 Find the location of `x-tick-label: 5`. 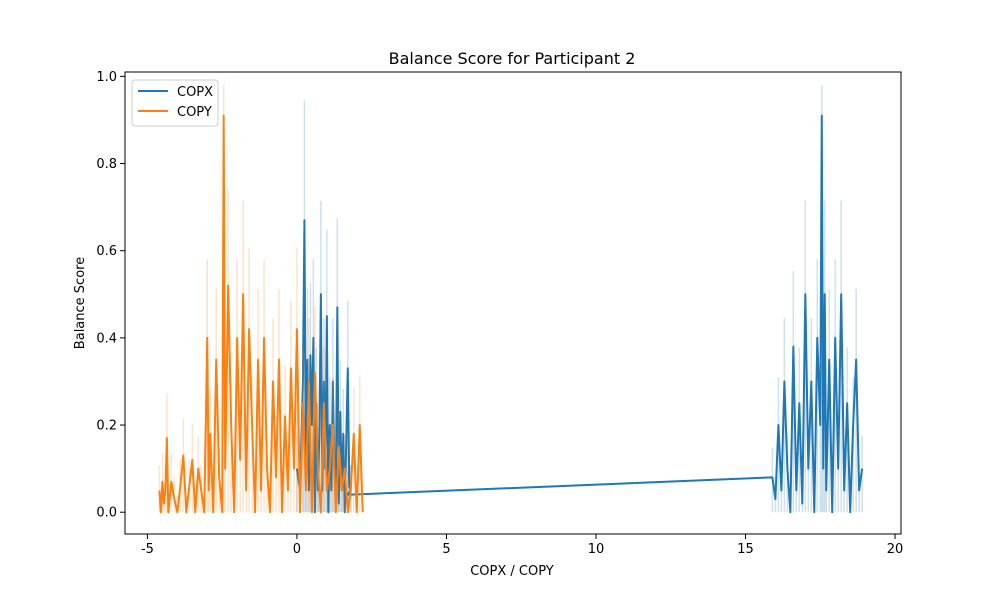

x-tick-label: 5 is located at coordinates (446, 549).